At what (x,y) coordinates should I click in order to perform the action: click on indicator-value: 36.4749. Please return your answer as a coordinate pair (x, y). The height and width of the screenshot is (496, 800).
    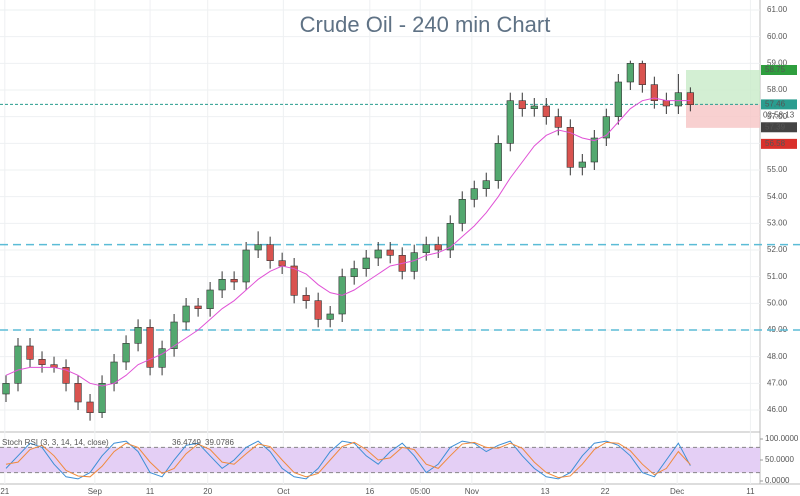
    Looking at the image, I should click on (186, 442).